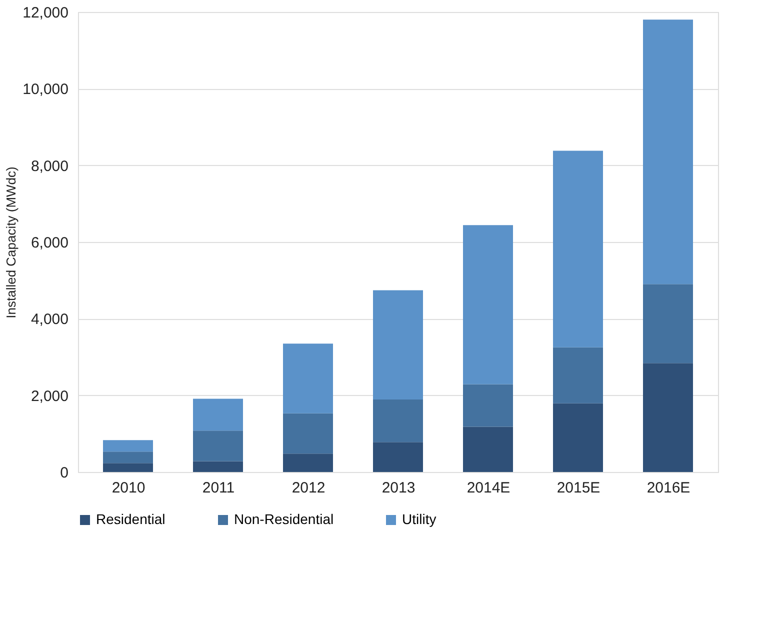  I want to click on x-tick-label: 2010, so click(129, 488).